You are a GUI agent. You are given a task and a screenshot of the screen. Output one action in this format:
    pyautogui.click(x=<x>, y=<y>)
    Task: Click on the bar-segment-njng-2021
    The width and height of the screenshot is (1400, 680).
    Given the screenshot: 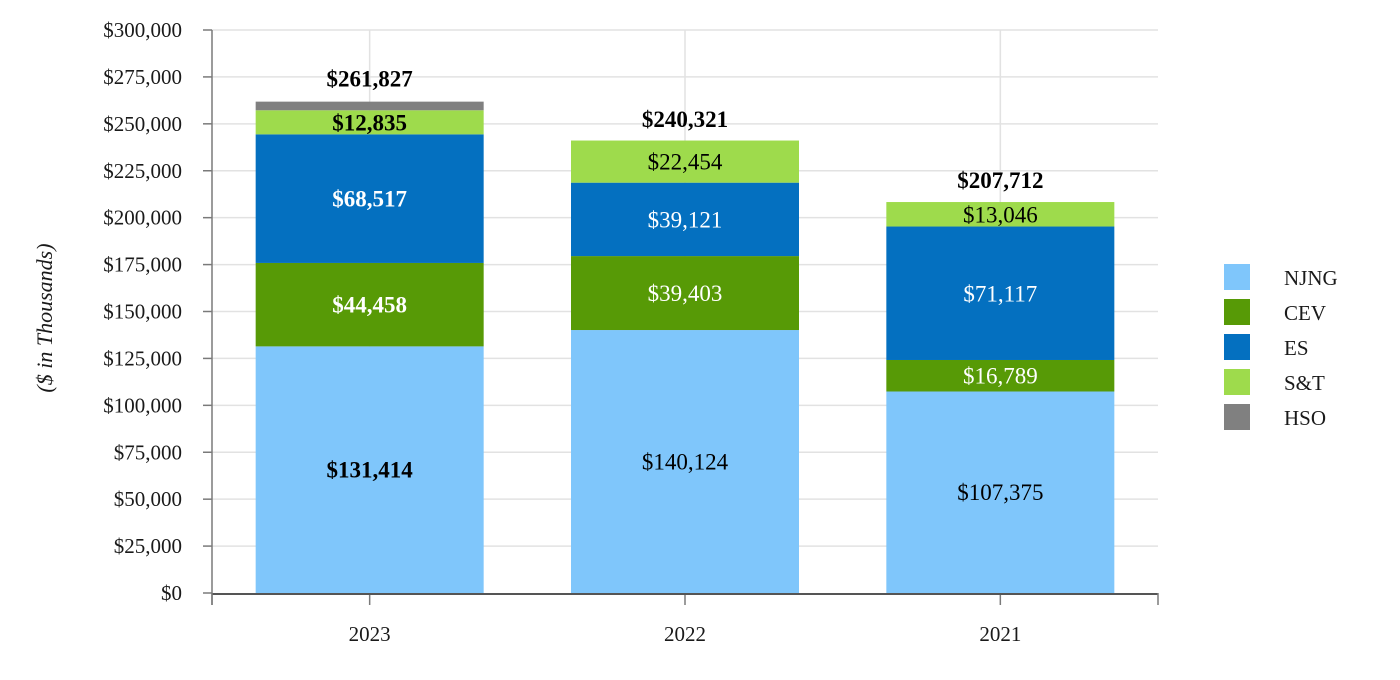 What is the action you would take?
    pyautogui.click(x=1000, y=492)
    